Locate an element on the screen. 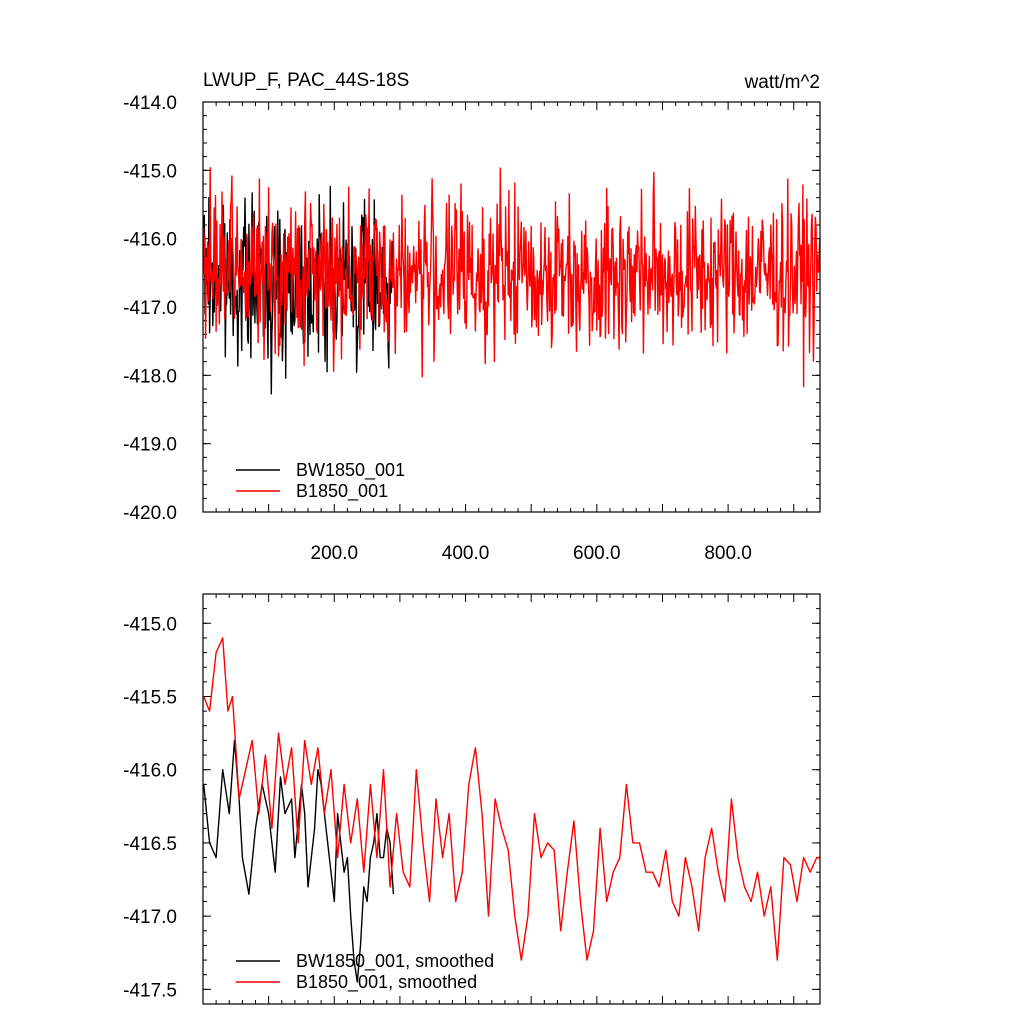  y-tick-label: -415.5 is located at coordinates (150, 698).